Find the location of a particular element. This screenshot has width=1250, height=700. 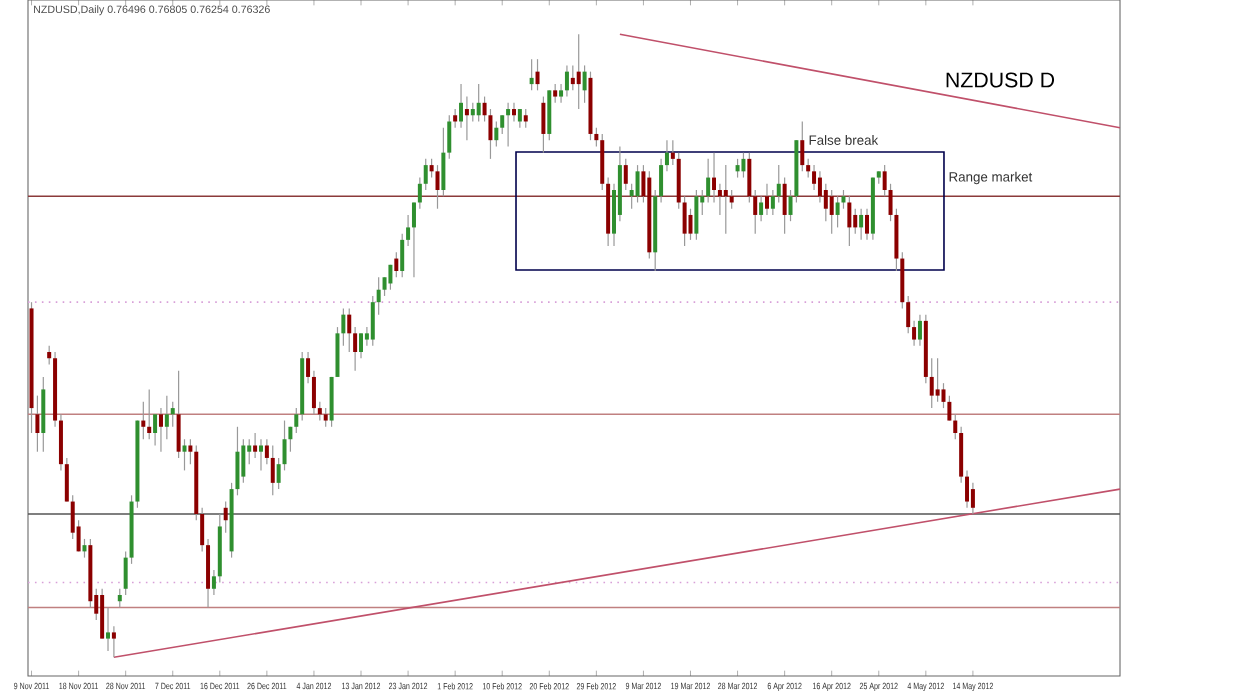

text: NZDUSD D is located at coordinates (1000, 80).